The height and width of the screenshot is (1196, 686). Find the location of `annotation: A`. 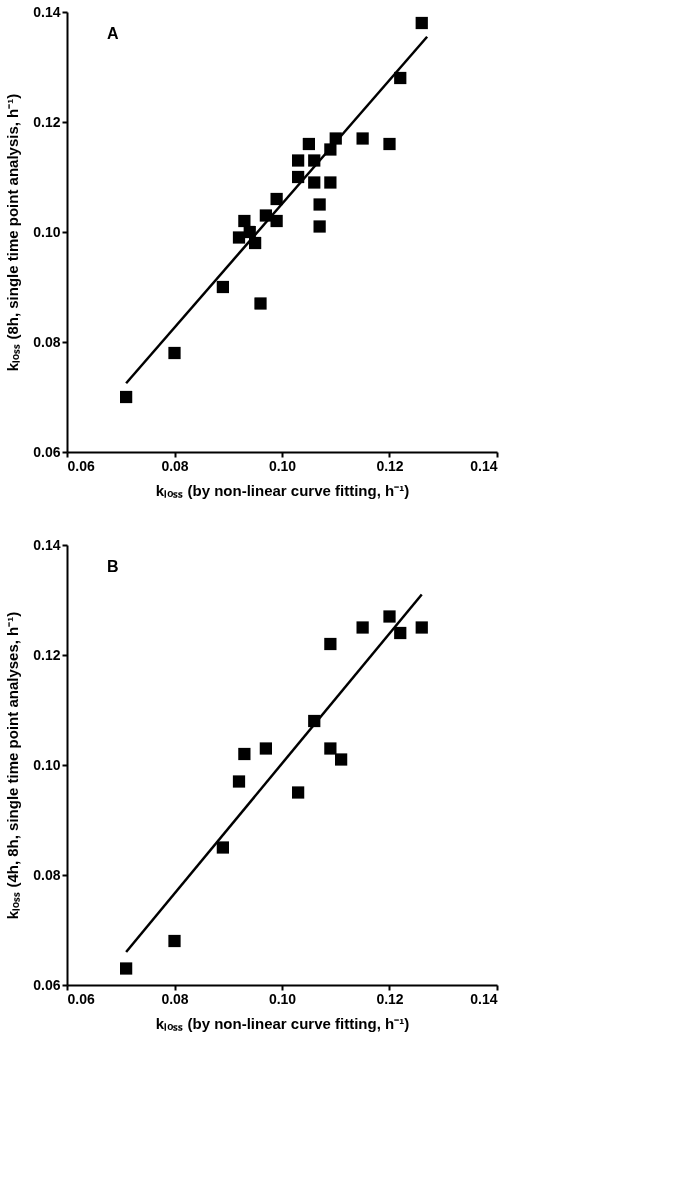

annotation: A is located at coordinates (113, 33).